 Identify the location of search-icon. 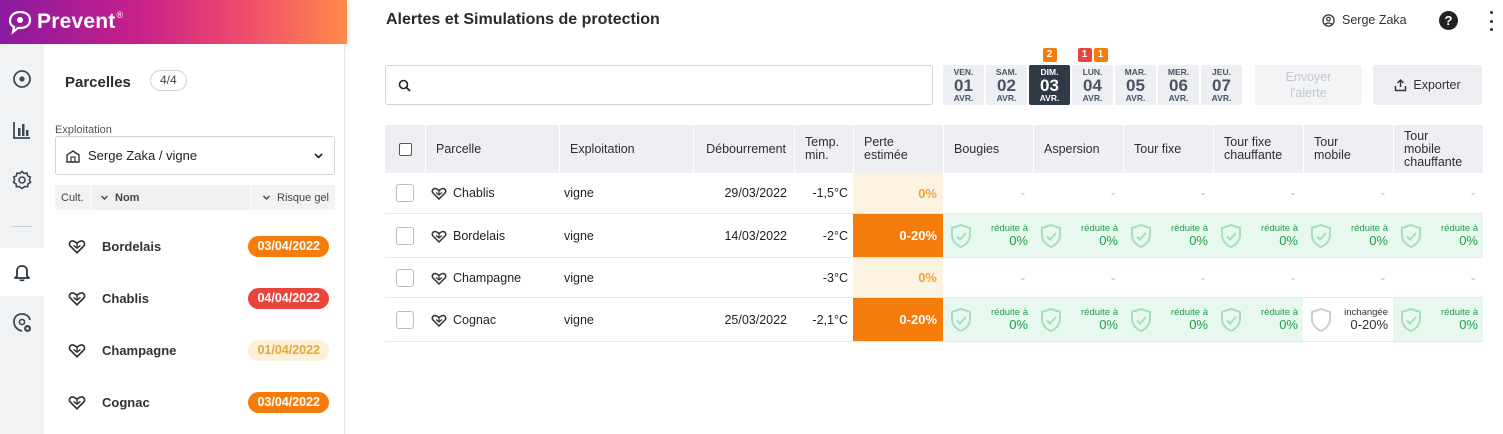
(404, 85).